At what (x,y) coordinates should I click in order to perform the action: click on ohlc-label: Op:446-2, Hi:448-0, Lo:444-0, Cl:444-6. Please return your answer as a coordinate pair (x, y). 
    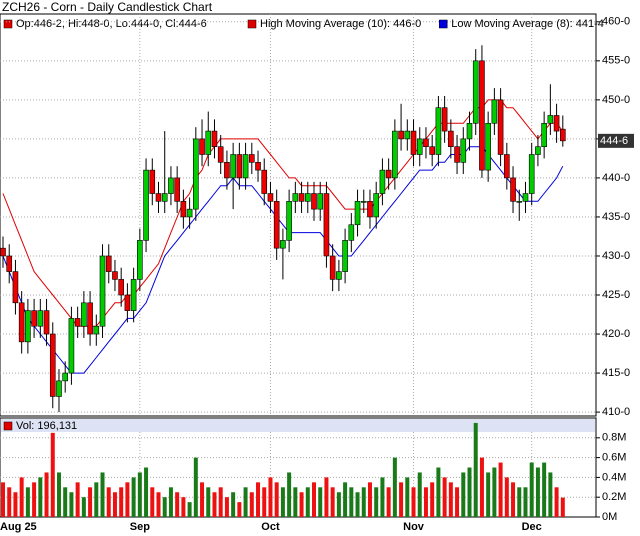
    Looking at the image, I should click on (111, 24).